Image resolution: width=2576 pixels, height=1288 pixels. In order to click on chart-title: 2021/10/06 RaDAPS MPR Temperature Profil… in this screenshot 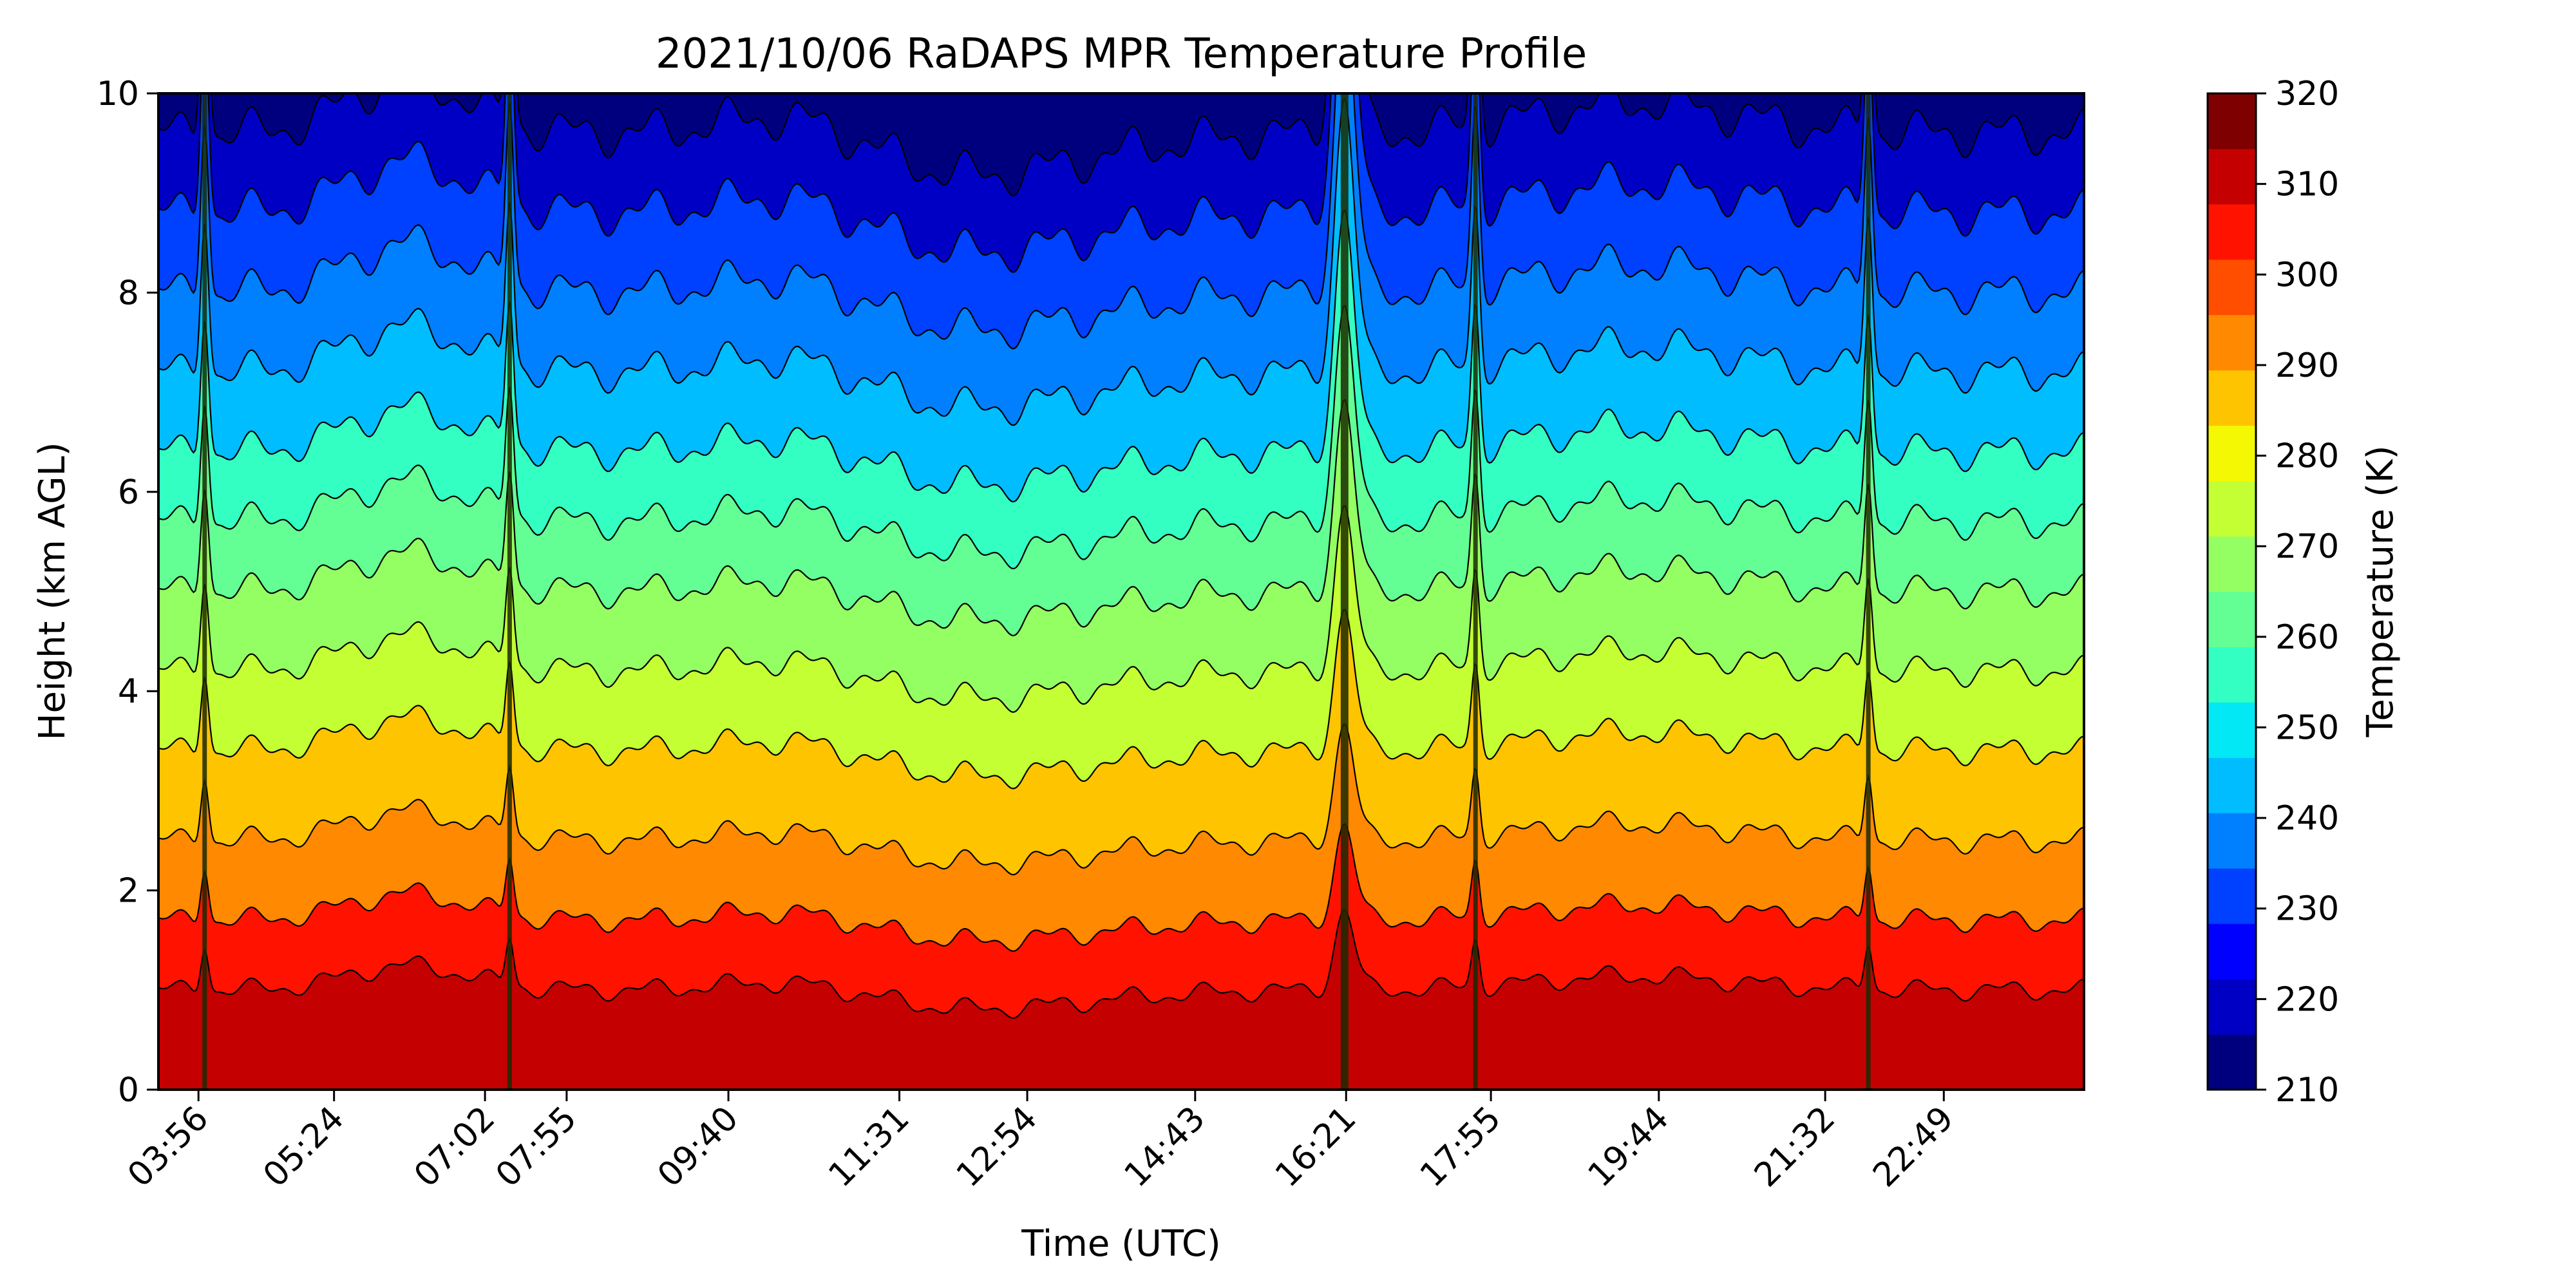, I will do `click(1122, 54)`.